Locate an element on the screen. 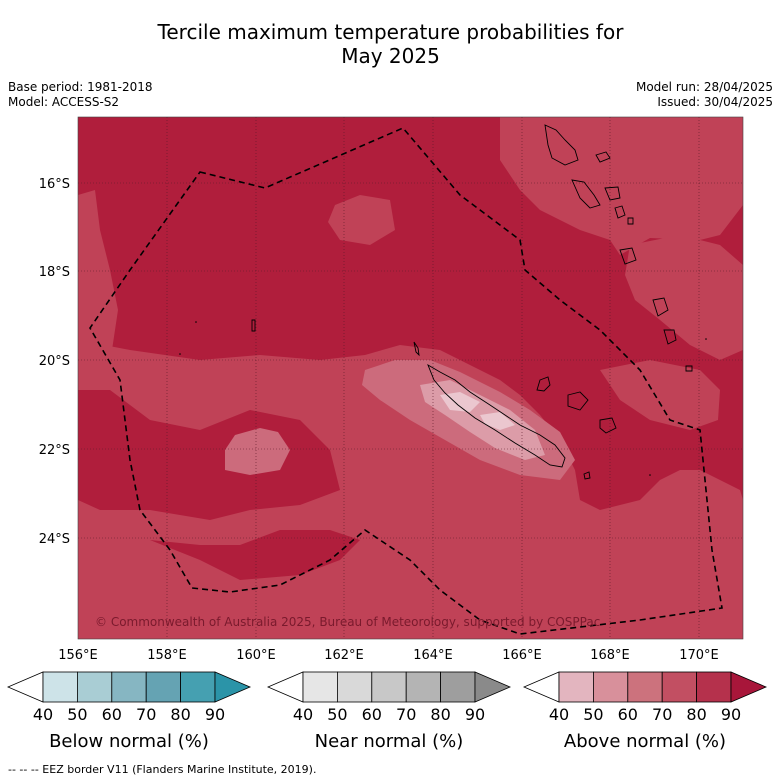 The width and height of the screenshot is (781, 781). lon-tick: 160°E is located at coordinates (256, 655).